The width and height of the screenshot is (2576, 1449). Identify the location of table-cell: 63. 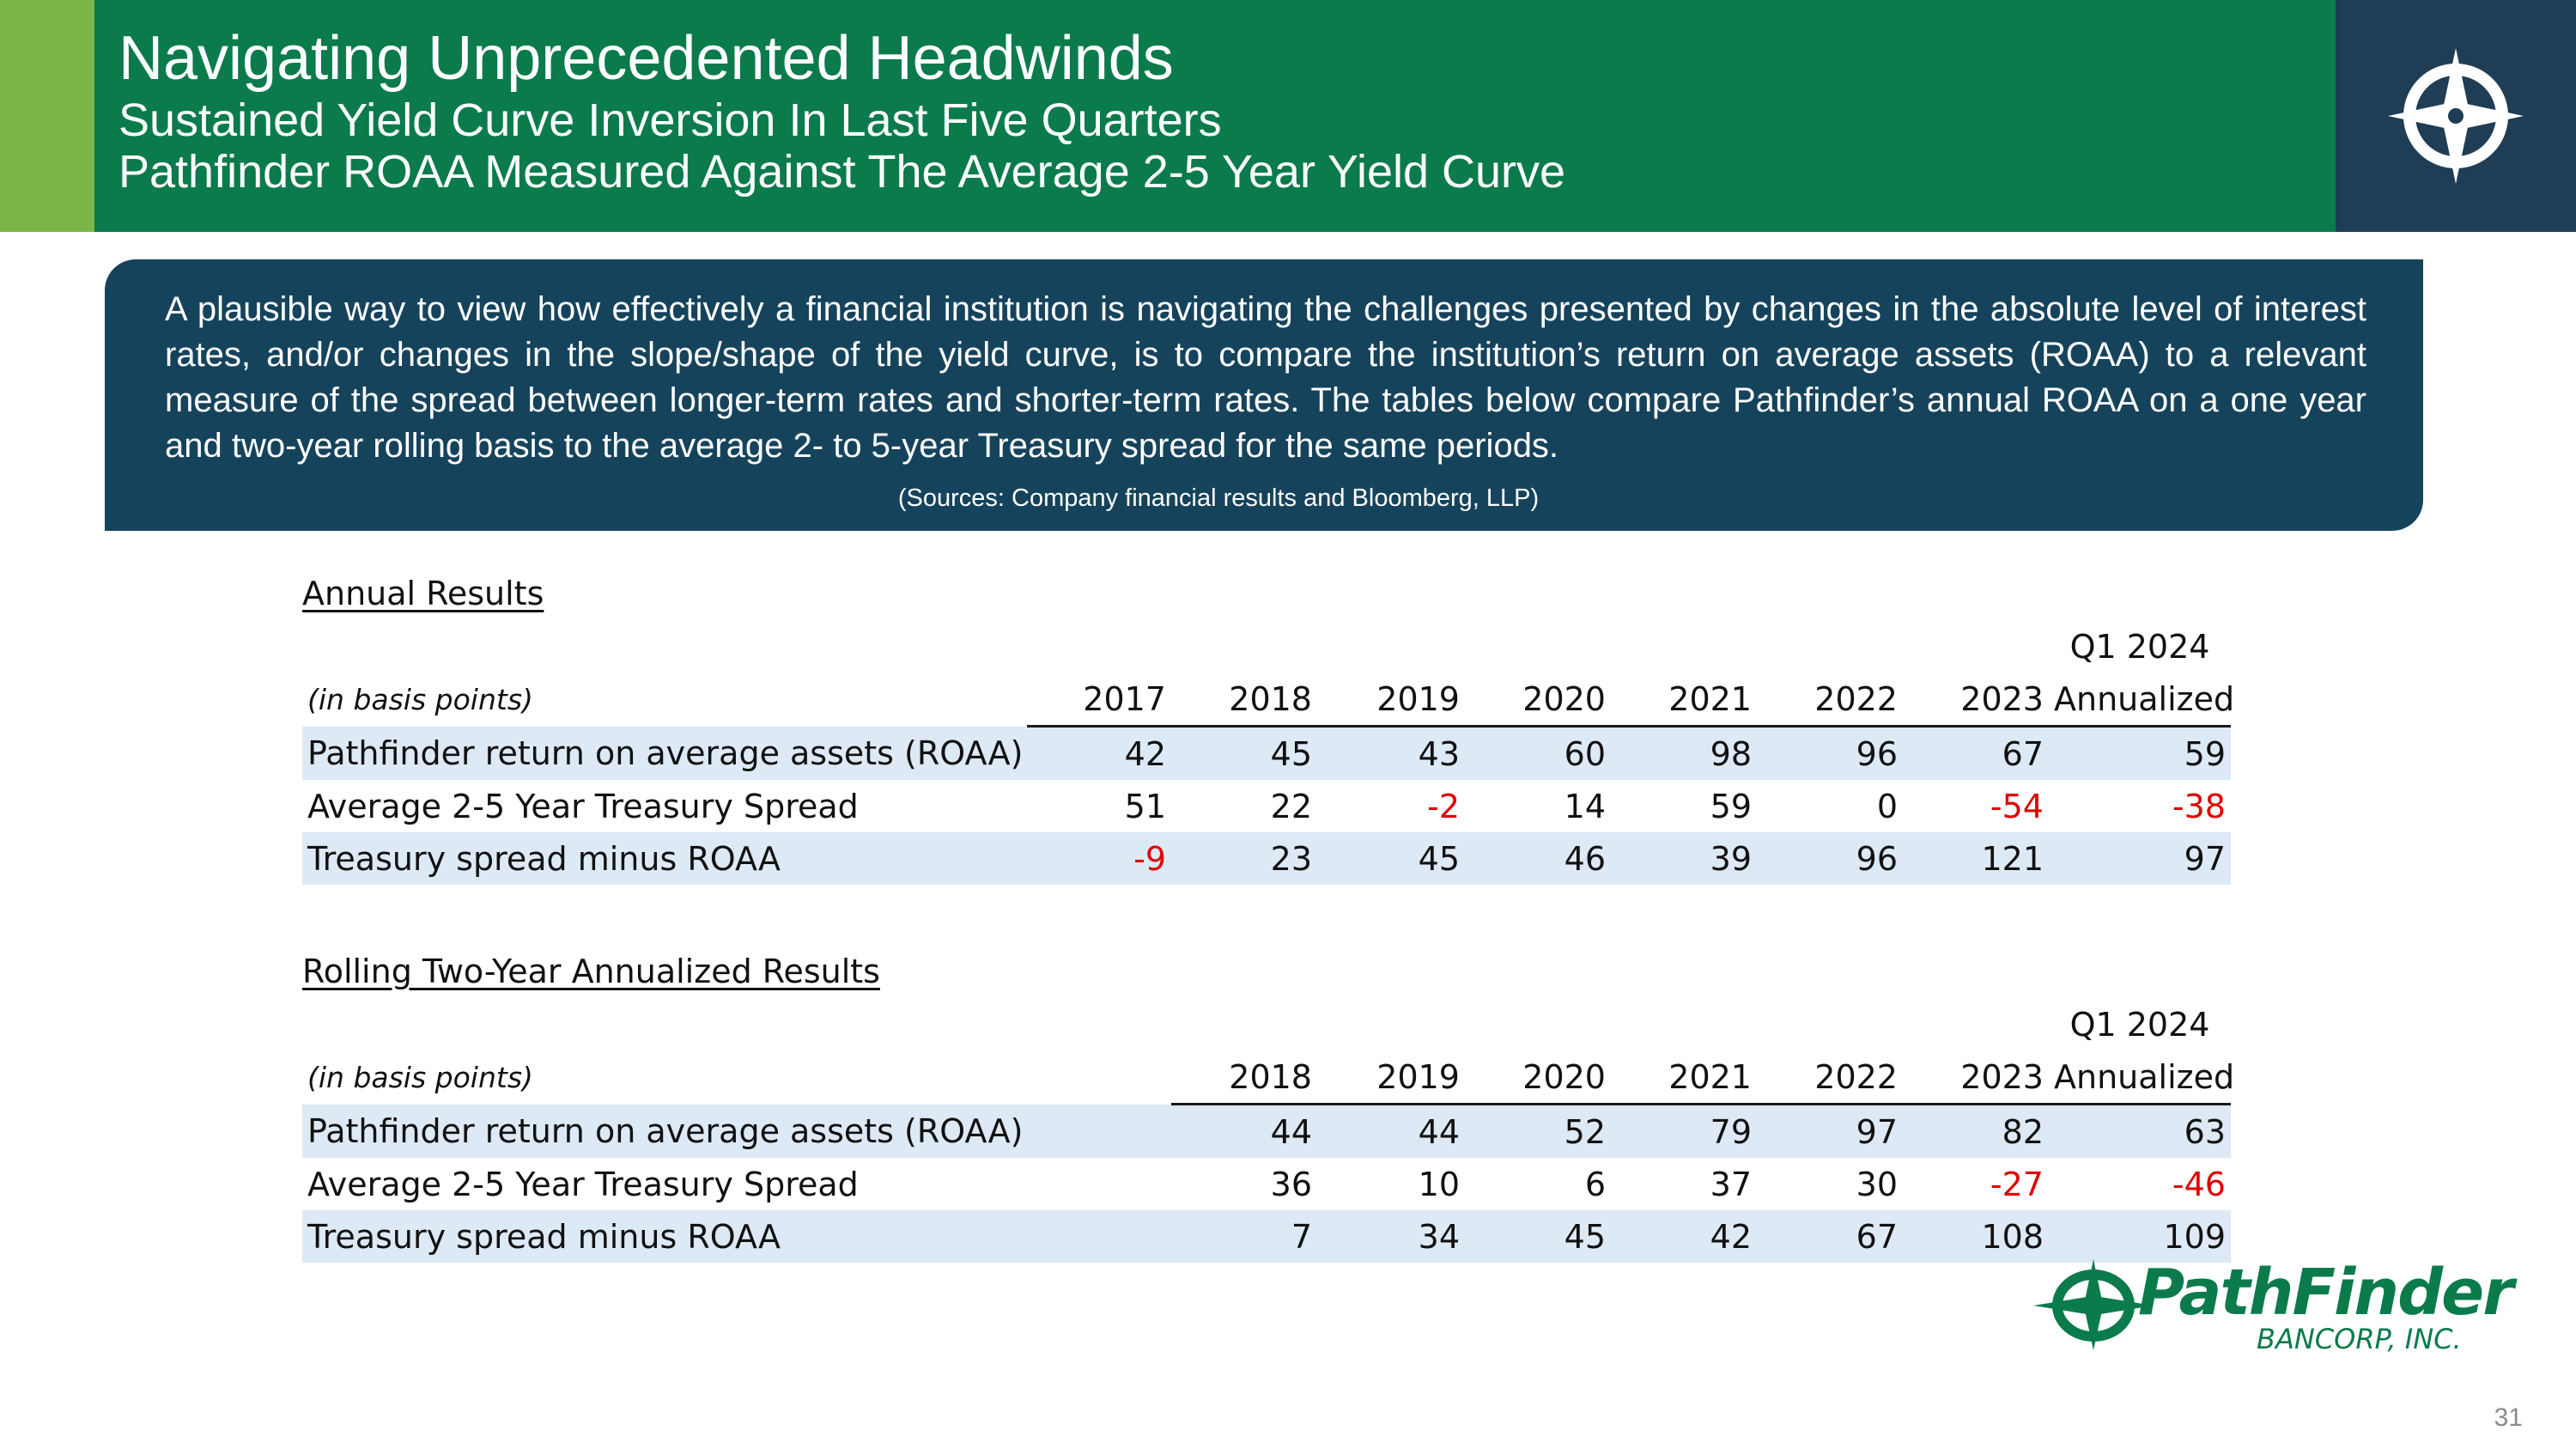
(2140, 1131).